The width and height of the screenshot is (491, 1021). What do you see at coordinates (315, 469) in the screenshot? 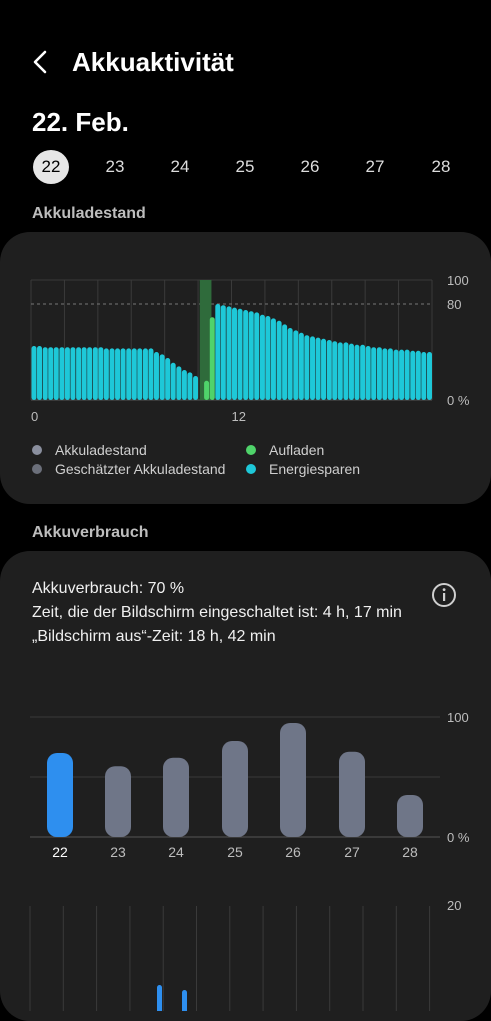
I see `legend-label-power-saving: Energiesparen` at bounding box center [315, 469].